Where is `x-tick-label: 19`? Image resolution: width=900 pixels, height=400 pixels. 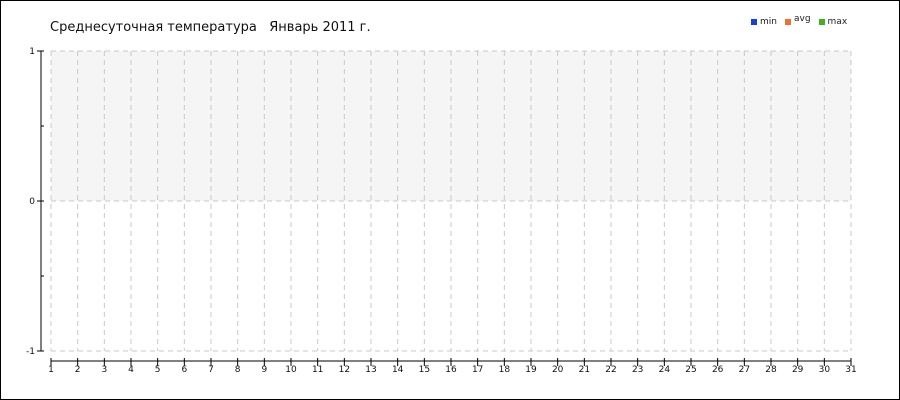 x-tick-label: 19 is located at coordinates (531, 370).